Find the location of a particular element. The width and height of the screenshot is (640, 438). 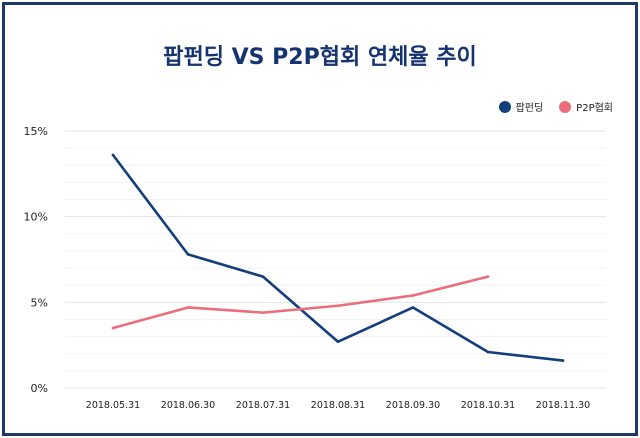

y-tick-label: 10% is located at coordinates (36, 217).